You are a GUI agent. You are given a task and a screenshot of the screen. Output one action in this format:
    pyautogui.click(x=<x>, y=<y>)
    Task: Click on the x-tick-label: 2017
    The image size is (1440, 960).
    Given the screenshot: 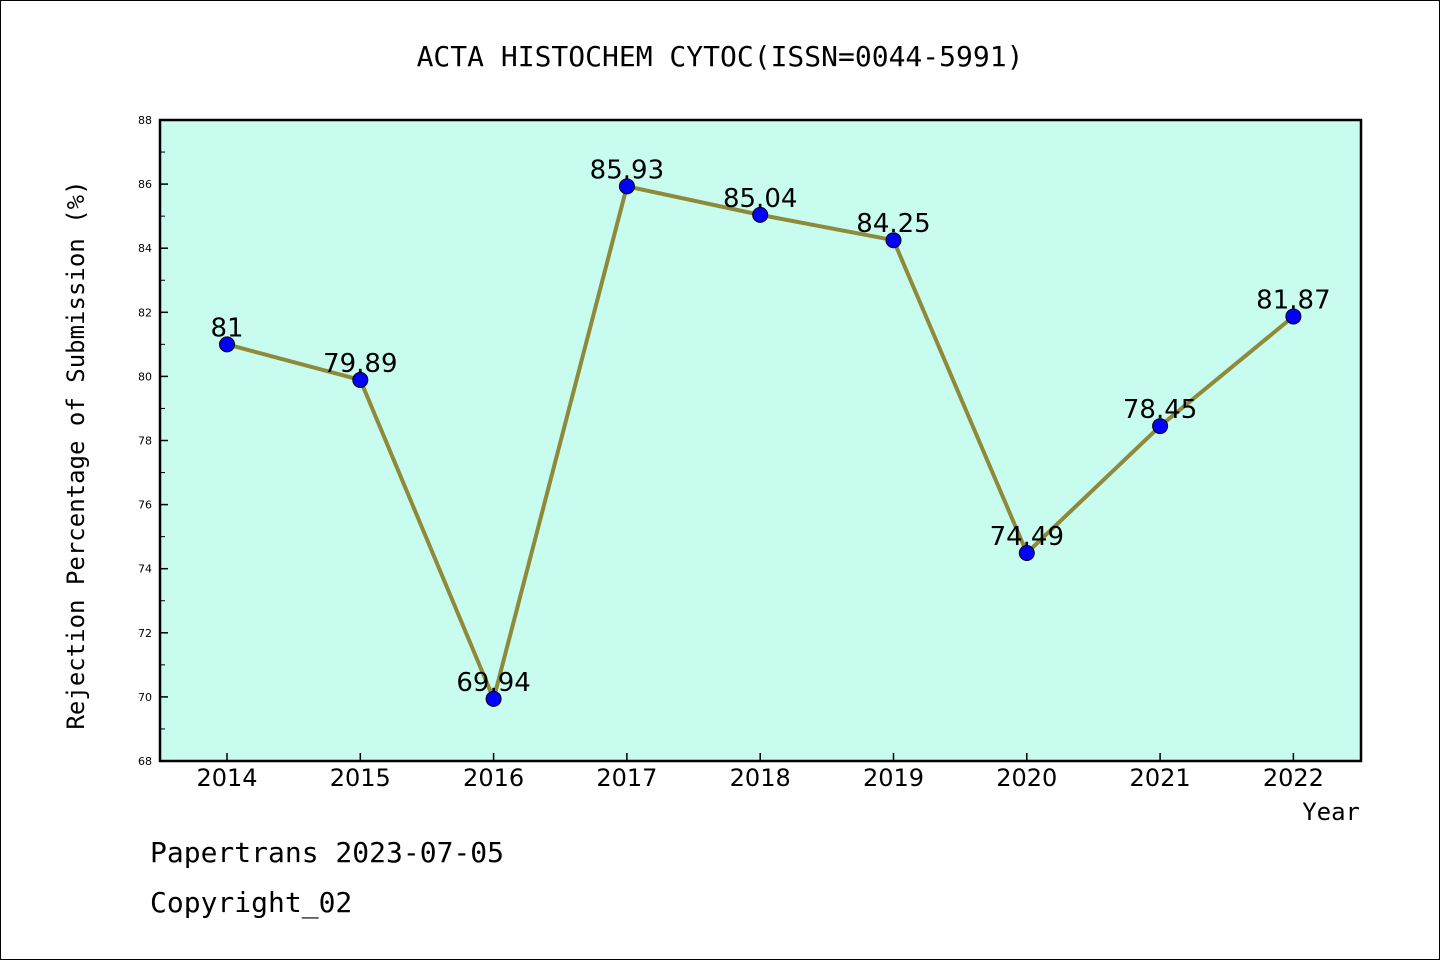 What is the action you would take?
    pyautogui.click(x=626, y=778)
    